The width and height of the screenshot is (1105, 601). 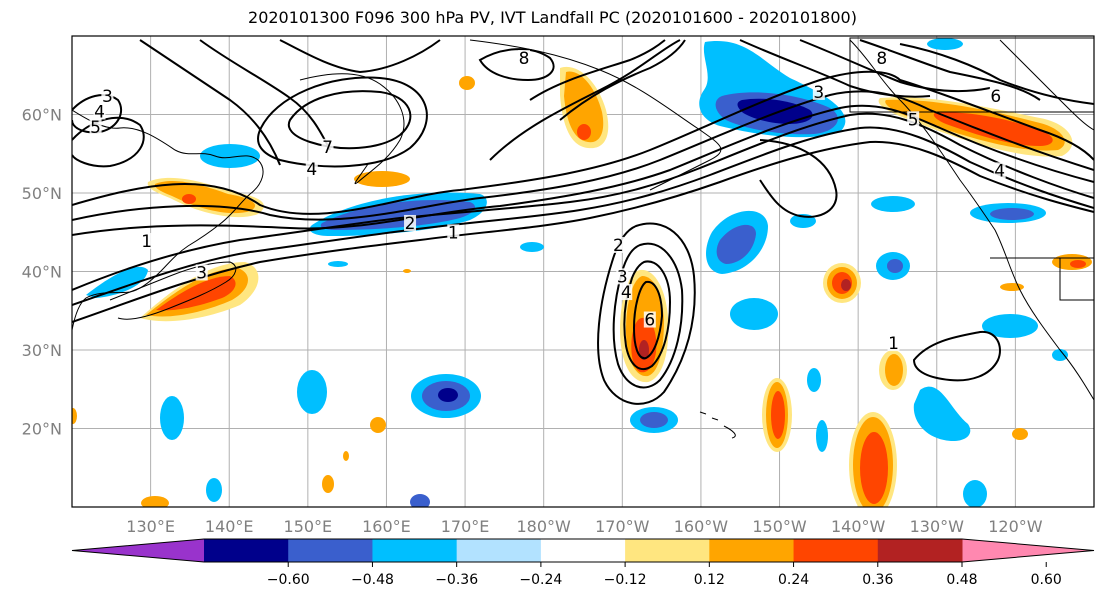 I want to click on colorbar-outline, so click(x=583, y=550).